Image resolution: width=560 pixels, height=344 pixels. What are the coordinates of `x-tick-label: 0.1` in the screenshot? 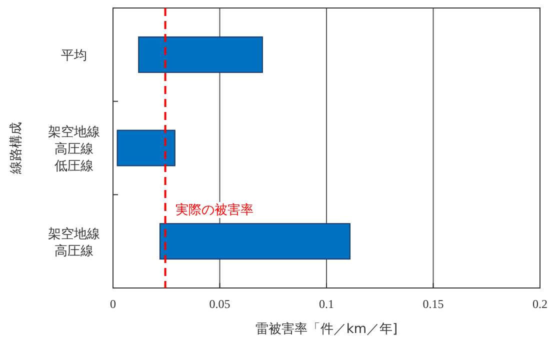 It's located at (326, 304).